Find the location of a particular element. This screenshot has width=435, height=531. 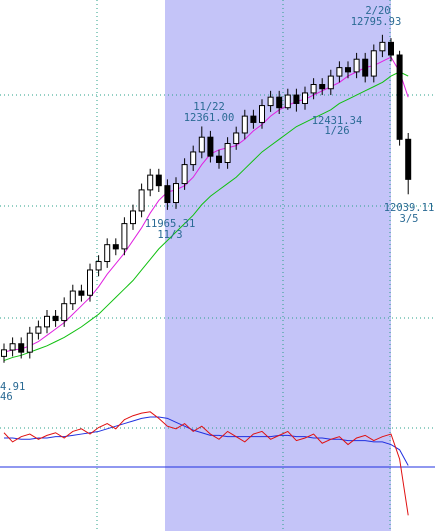

price-annotation: 4.91 is located at coordinates (12, 387).